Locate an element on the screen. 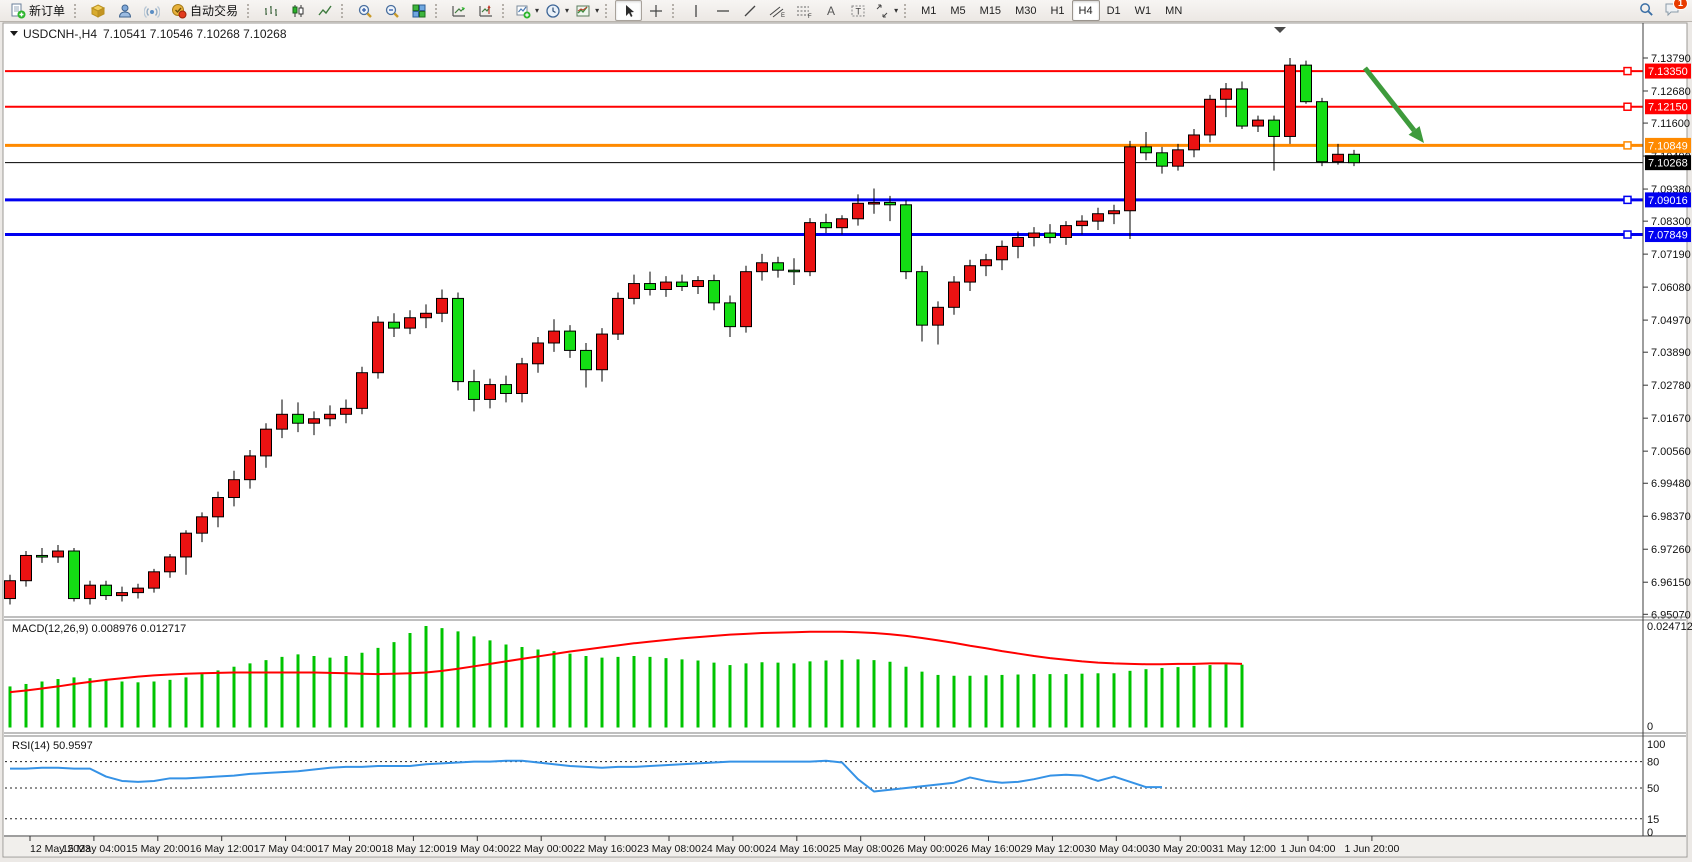  chart-shift-button is located at coordinates (485, 10).